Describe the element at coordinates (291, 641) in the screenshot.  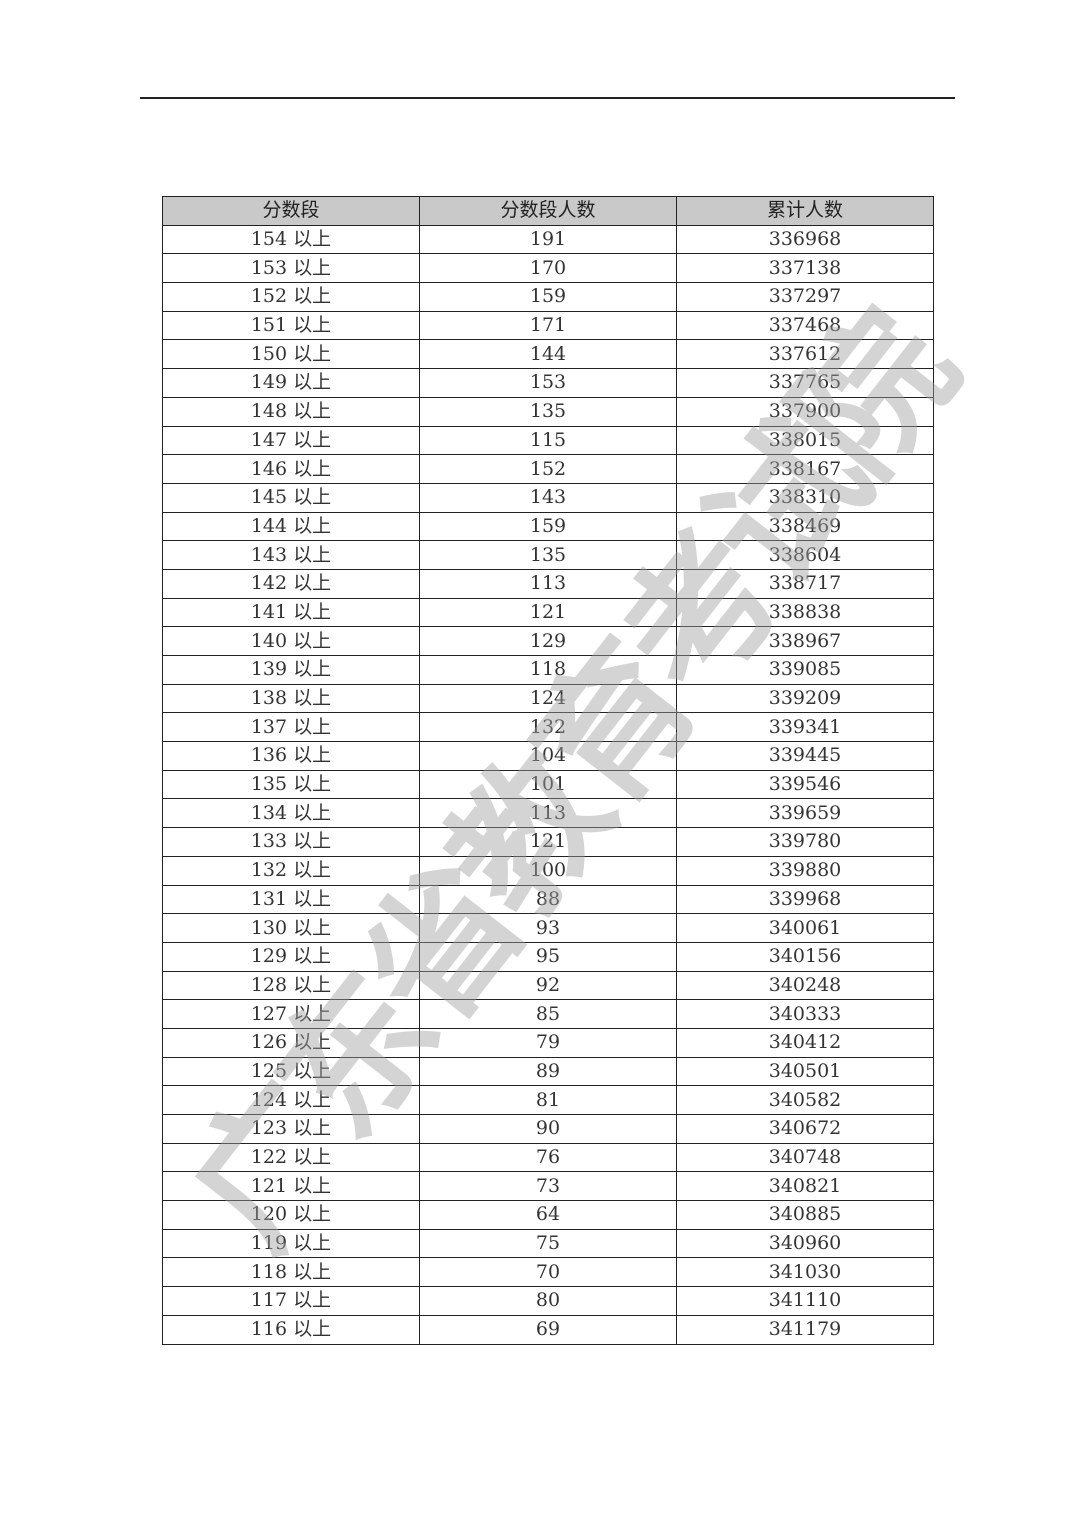
I see `score-cell: 140 以上` at that location.